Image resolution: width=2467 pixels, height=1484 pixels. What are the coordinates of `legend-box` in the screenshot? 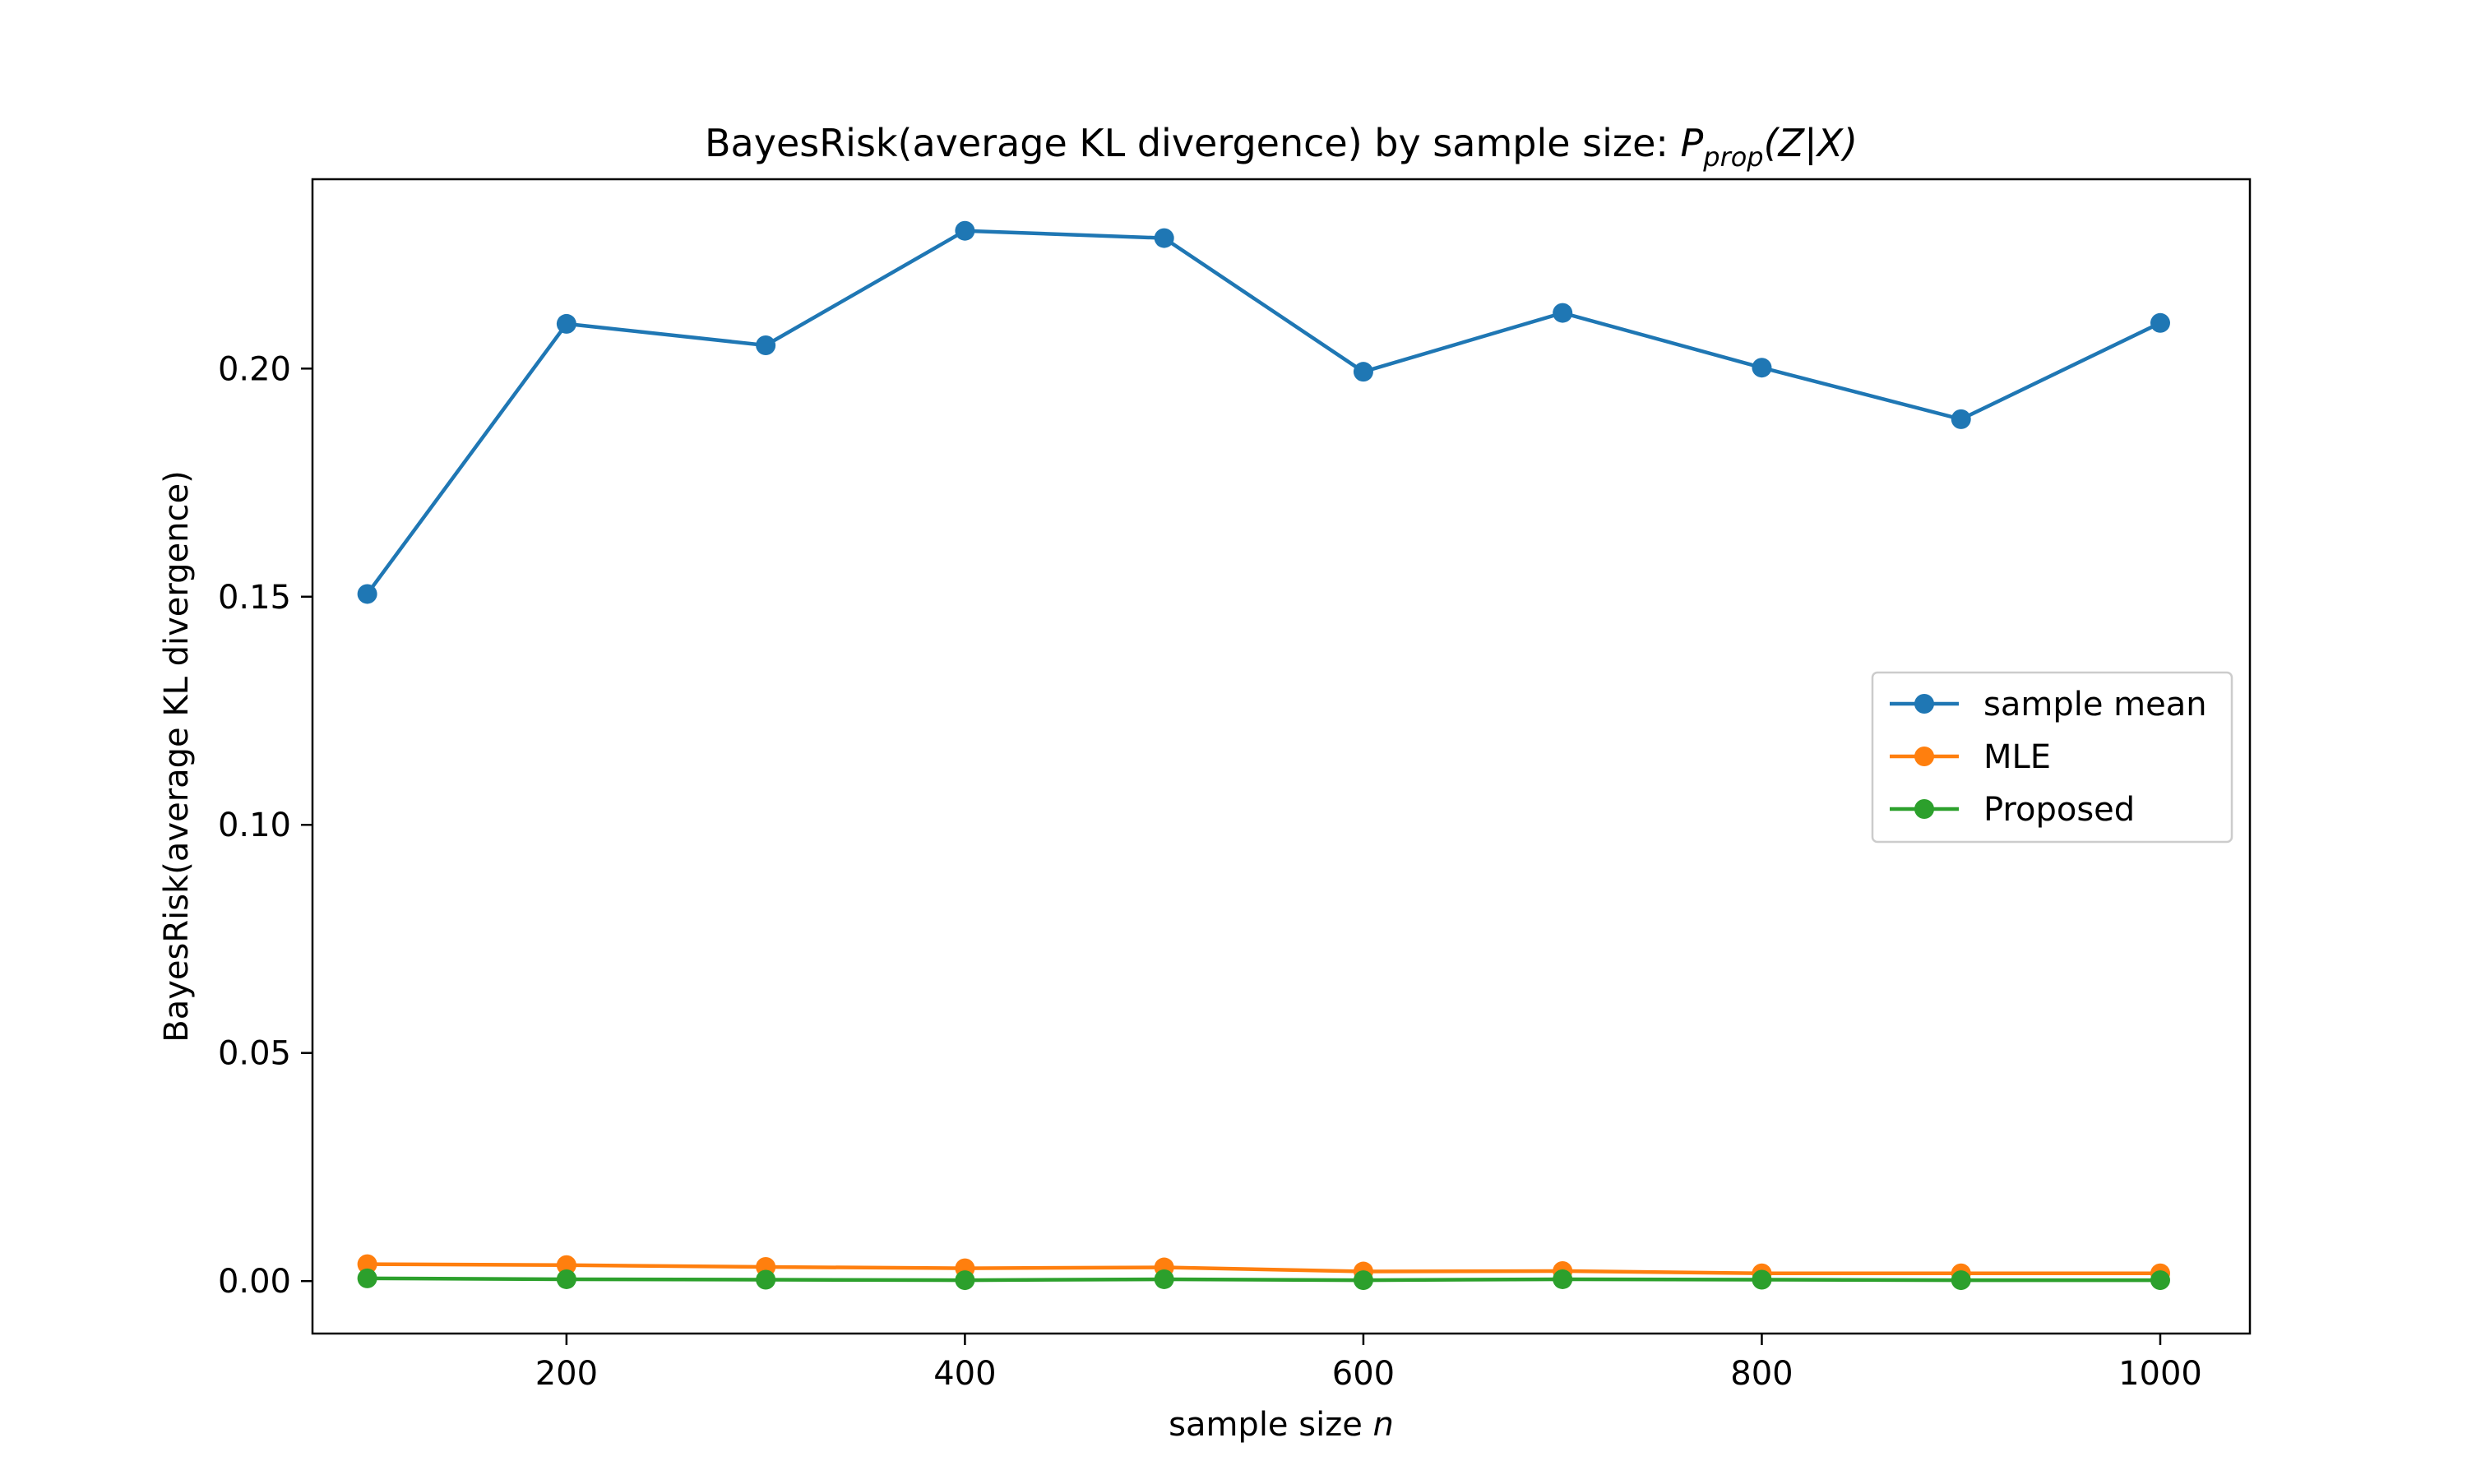 It's located at (2052, 758).